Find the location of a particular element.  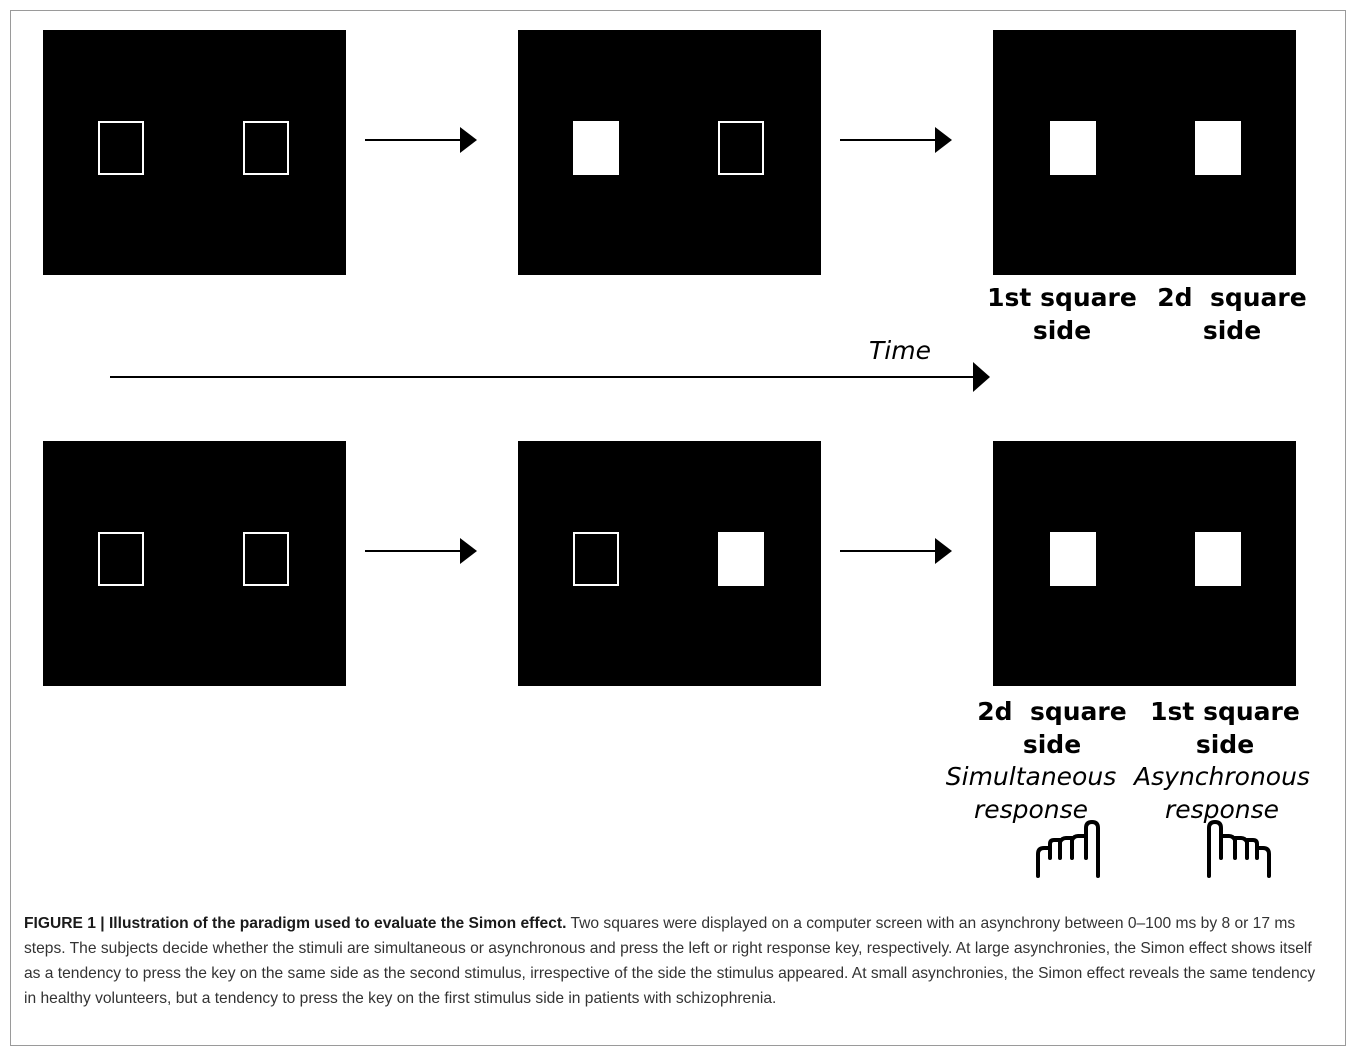

bottom-left-label-line1: 2d square is located at coordinates (1052, 711).